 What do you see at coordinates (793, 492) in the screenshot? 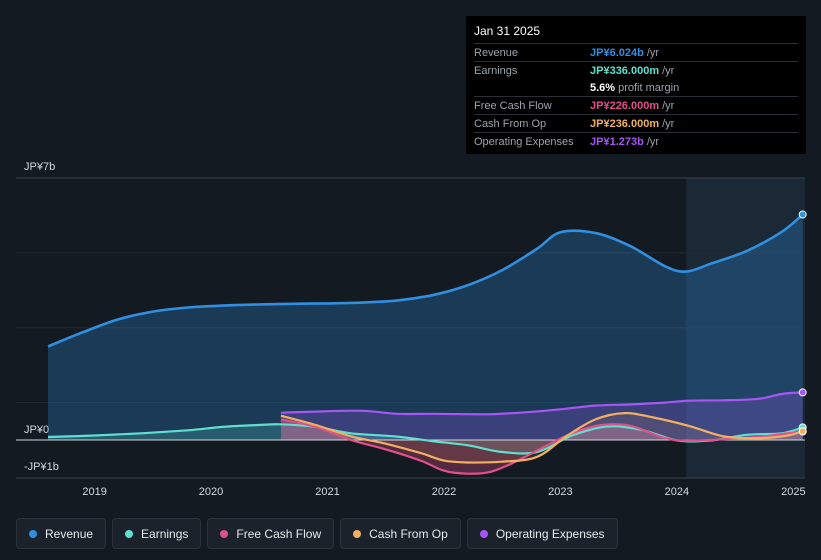
I see `x-tick-label: 2025` at bounding box center [793, 492].